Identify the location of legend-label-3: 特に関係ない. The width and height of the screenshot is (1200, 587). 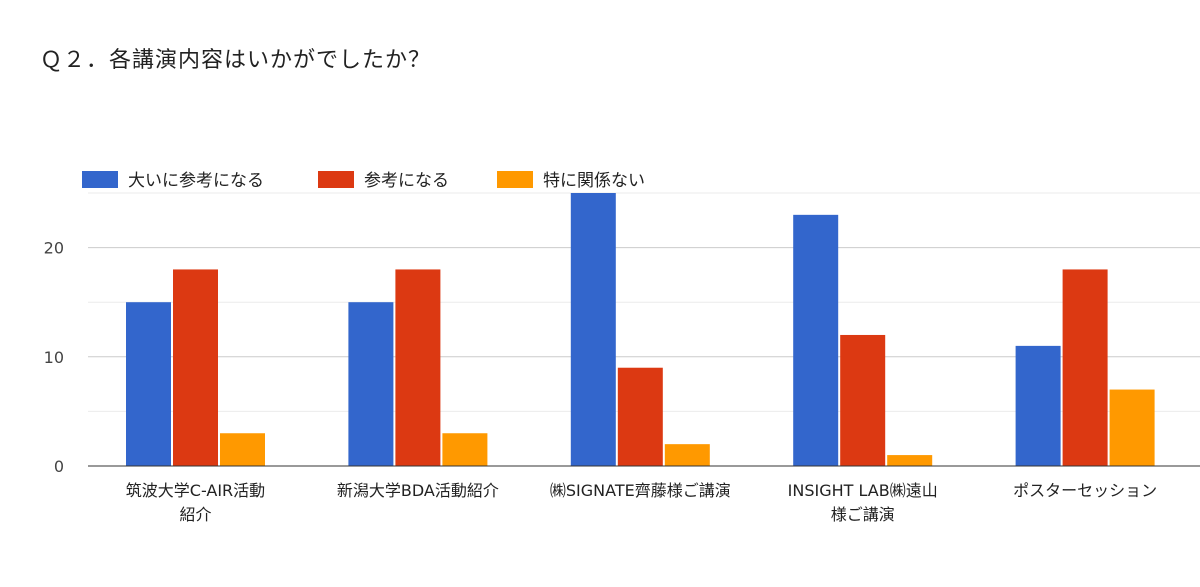
(594, 181).